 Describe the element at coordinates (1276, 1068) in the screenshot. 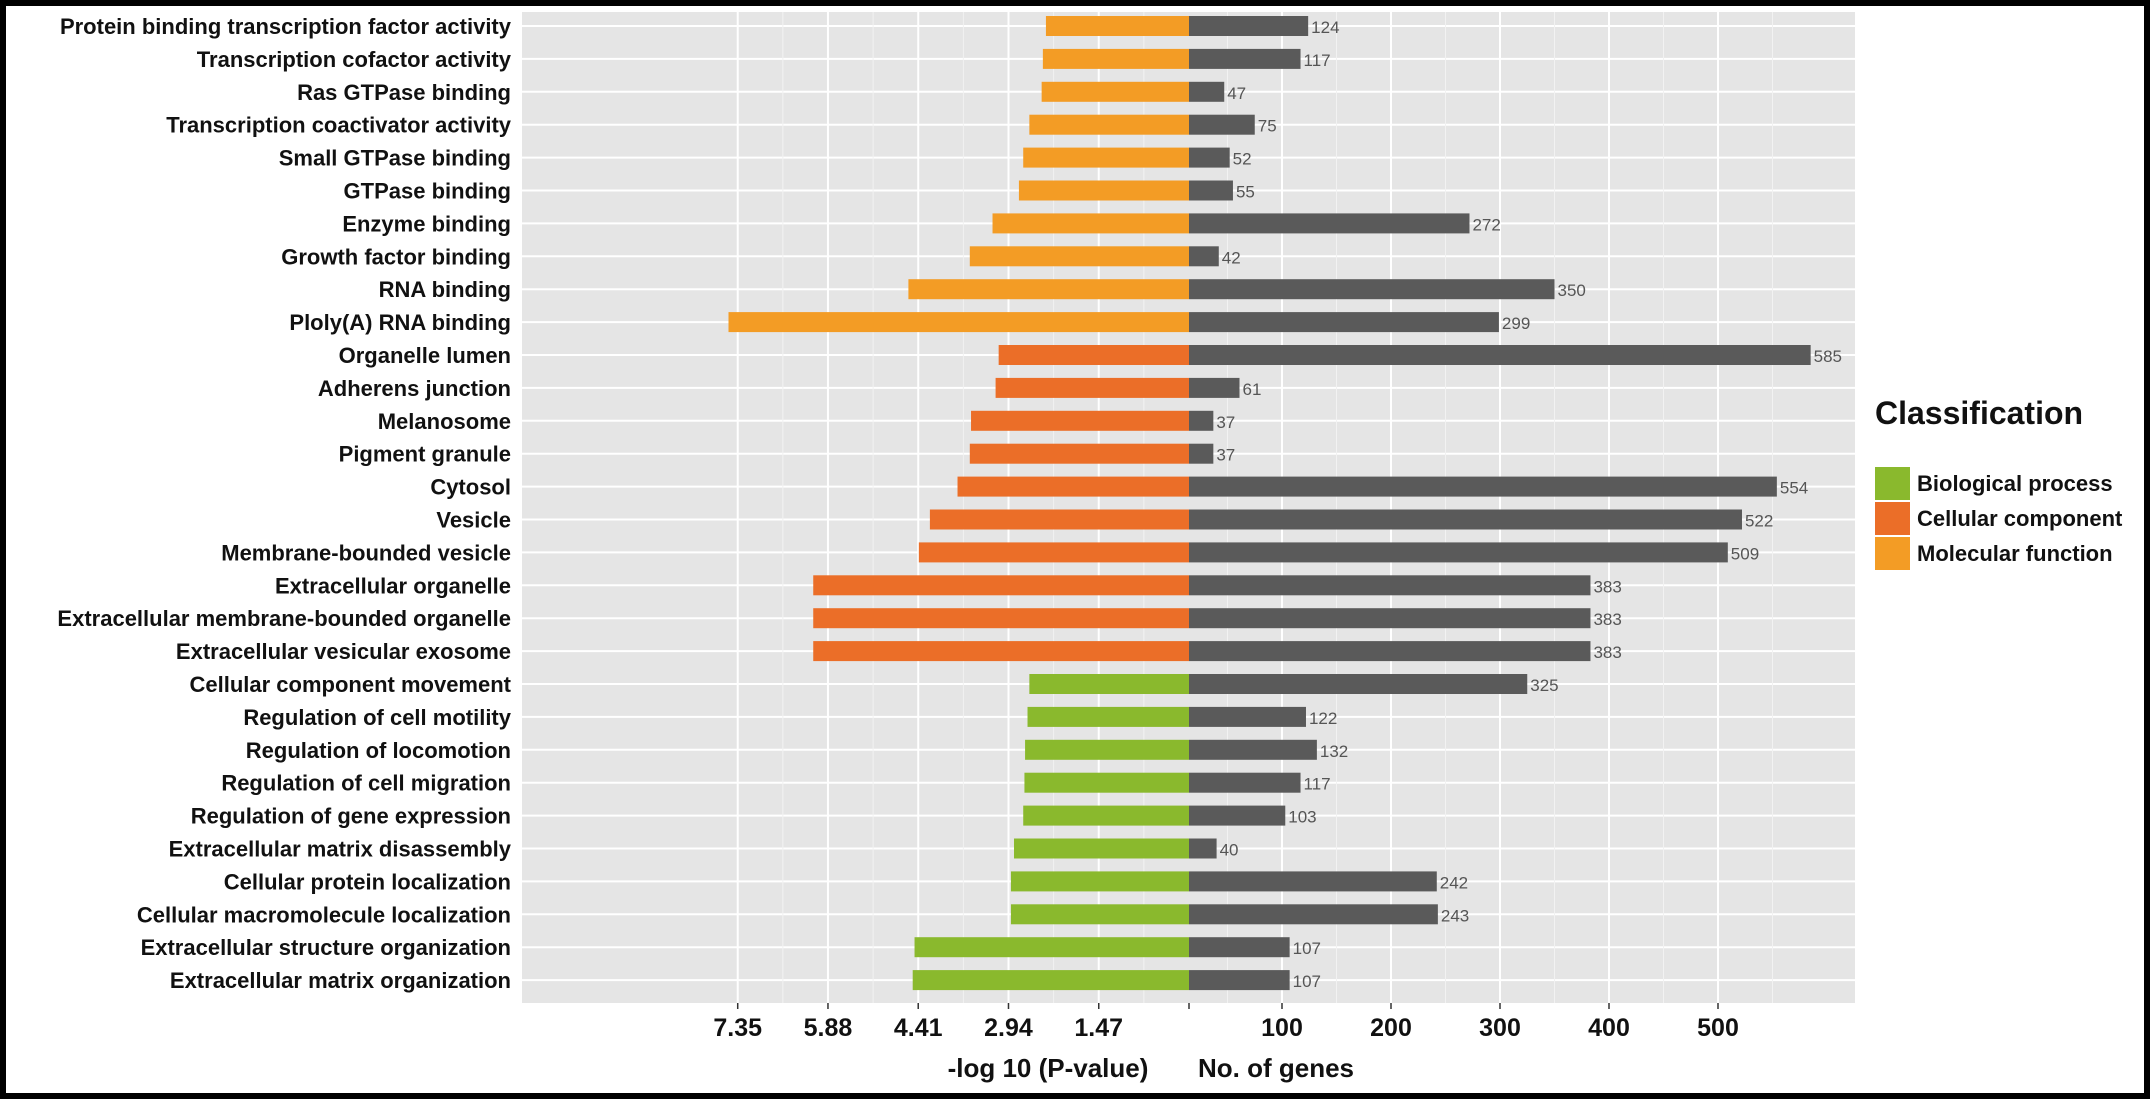

I see `right-axis-title: No. of genes` at that location.